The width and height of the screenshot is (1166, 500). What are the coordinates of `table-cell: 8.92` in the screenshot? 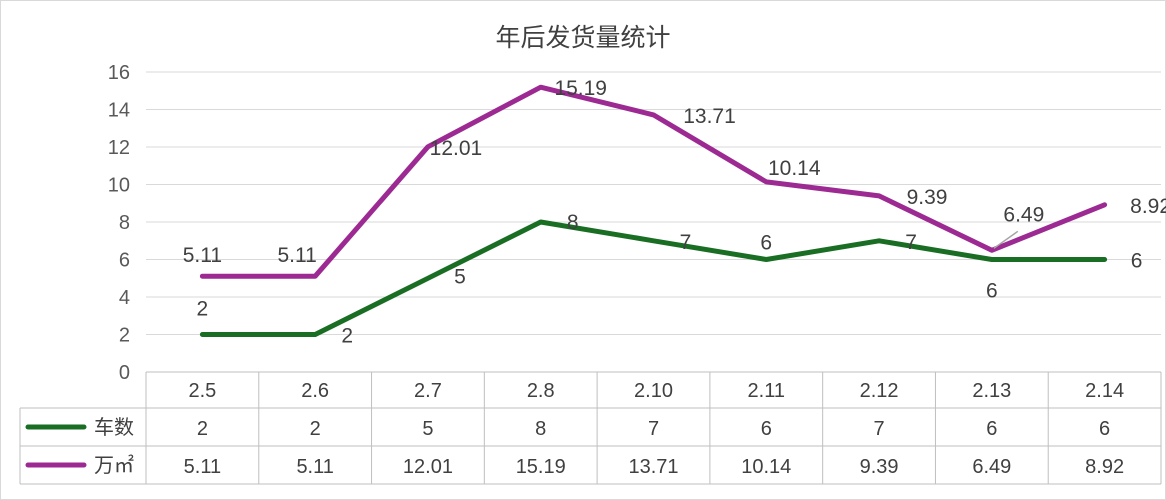 It's located at (1104, 467).